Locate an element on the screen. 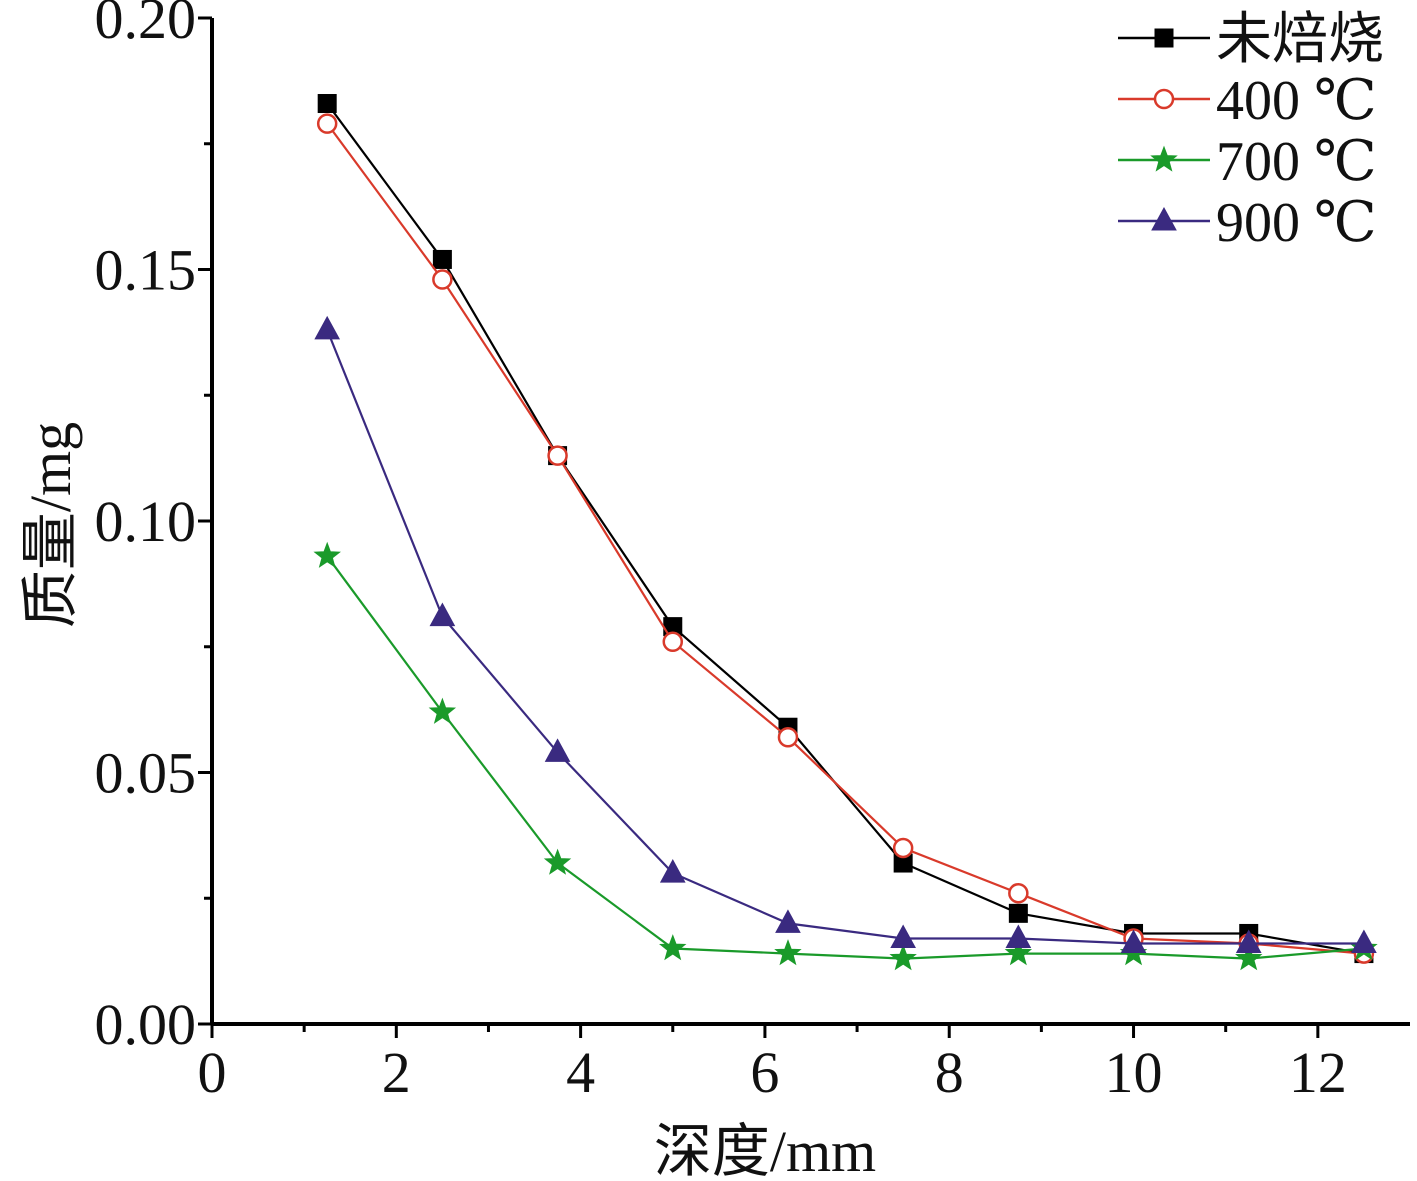 The width and height of the screenshot is (1417, 1181). legend-item: 700 ℃ is located at coordinates (1247, 162).